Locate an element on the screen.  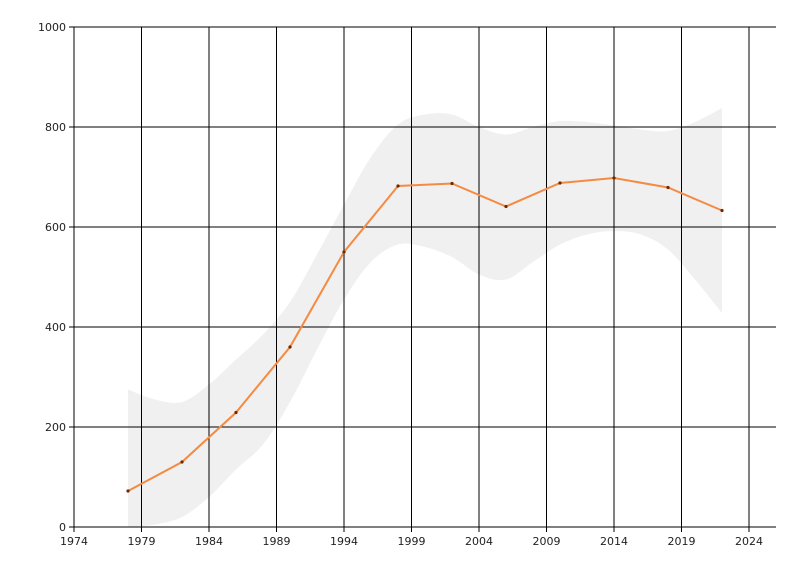
y-tick-label: 400 is located at coordinates (55, 327).